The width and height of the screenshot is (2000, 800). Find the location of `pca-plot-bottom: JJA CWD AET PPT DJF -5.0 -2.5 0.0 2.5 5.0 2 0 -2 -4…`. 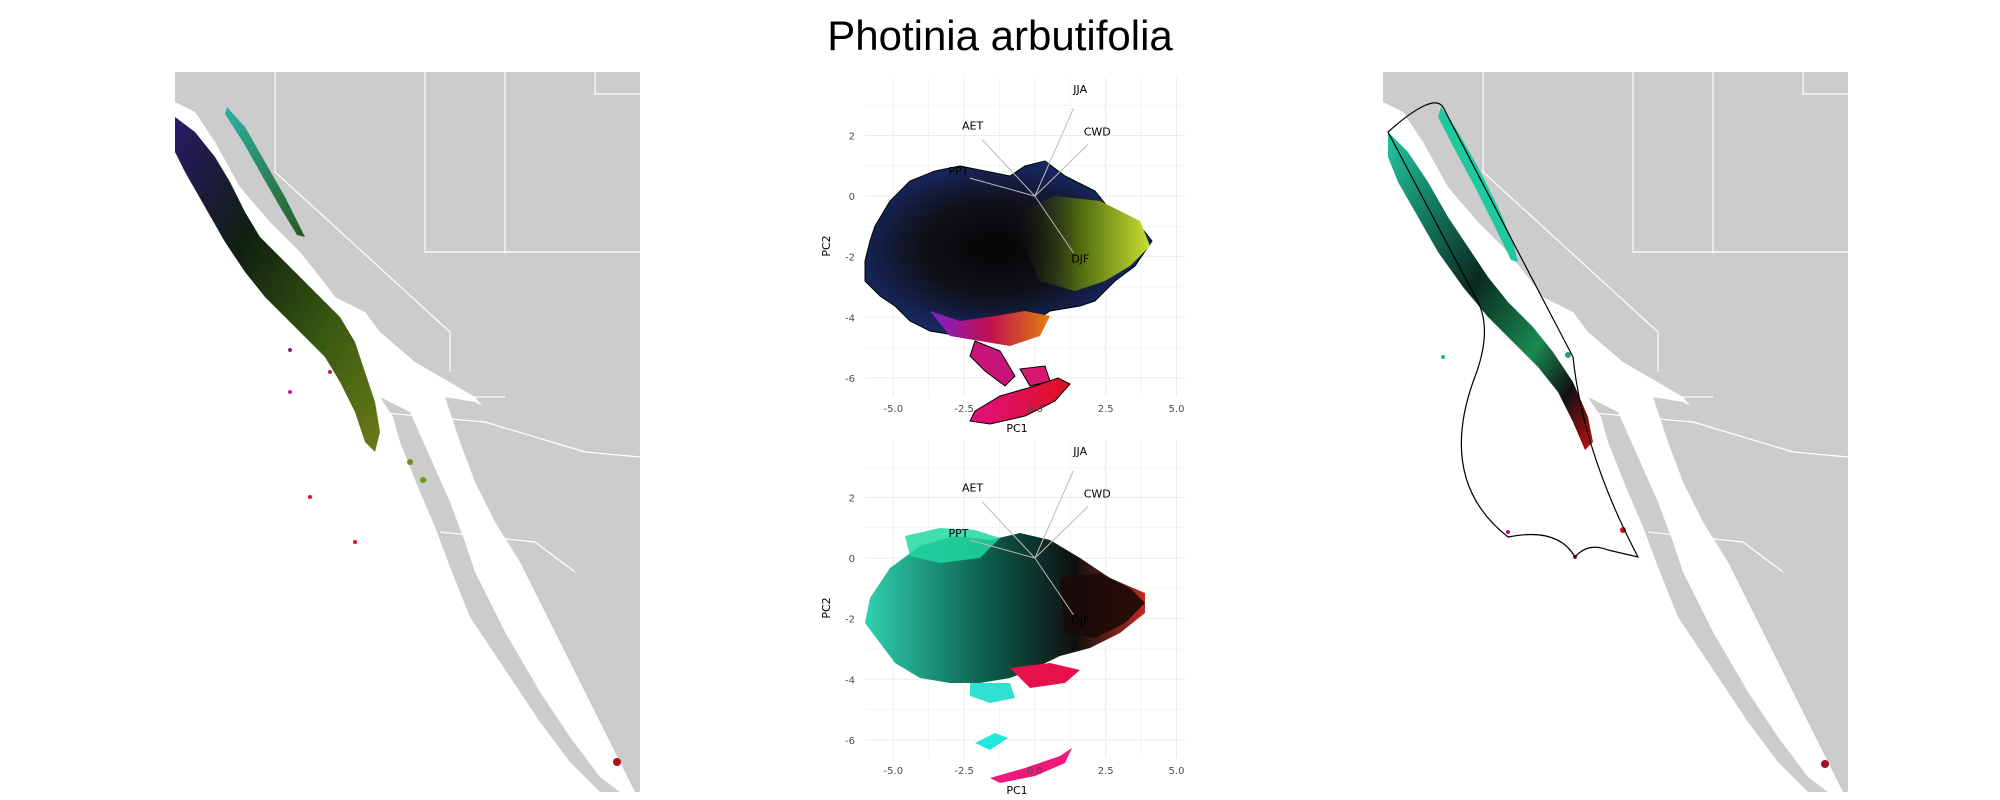

pca-plot-bottom: JJA CWD AET PPT DJF -5.0 -2.5 0.0 2.5 5.0 2 0 -2 -4… is located at coordinates (1002, 618).